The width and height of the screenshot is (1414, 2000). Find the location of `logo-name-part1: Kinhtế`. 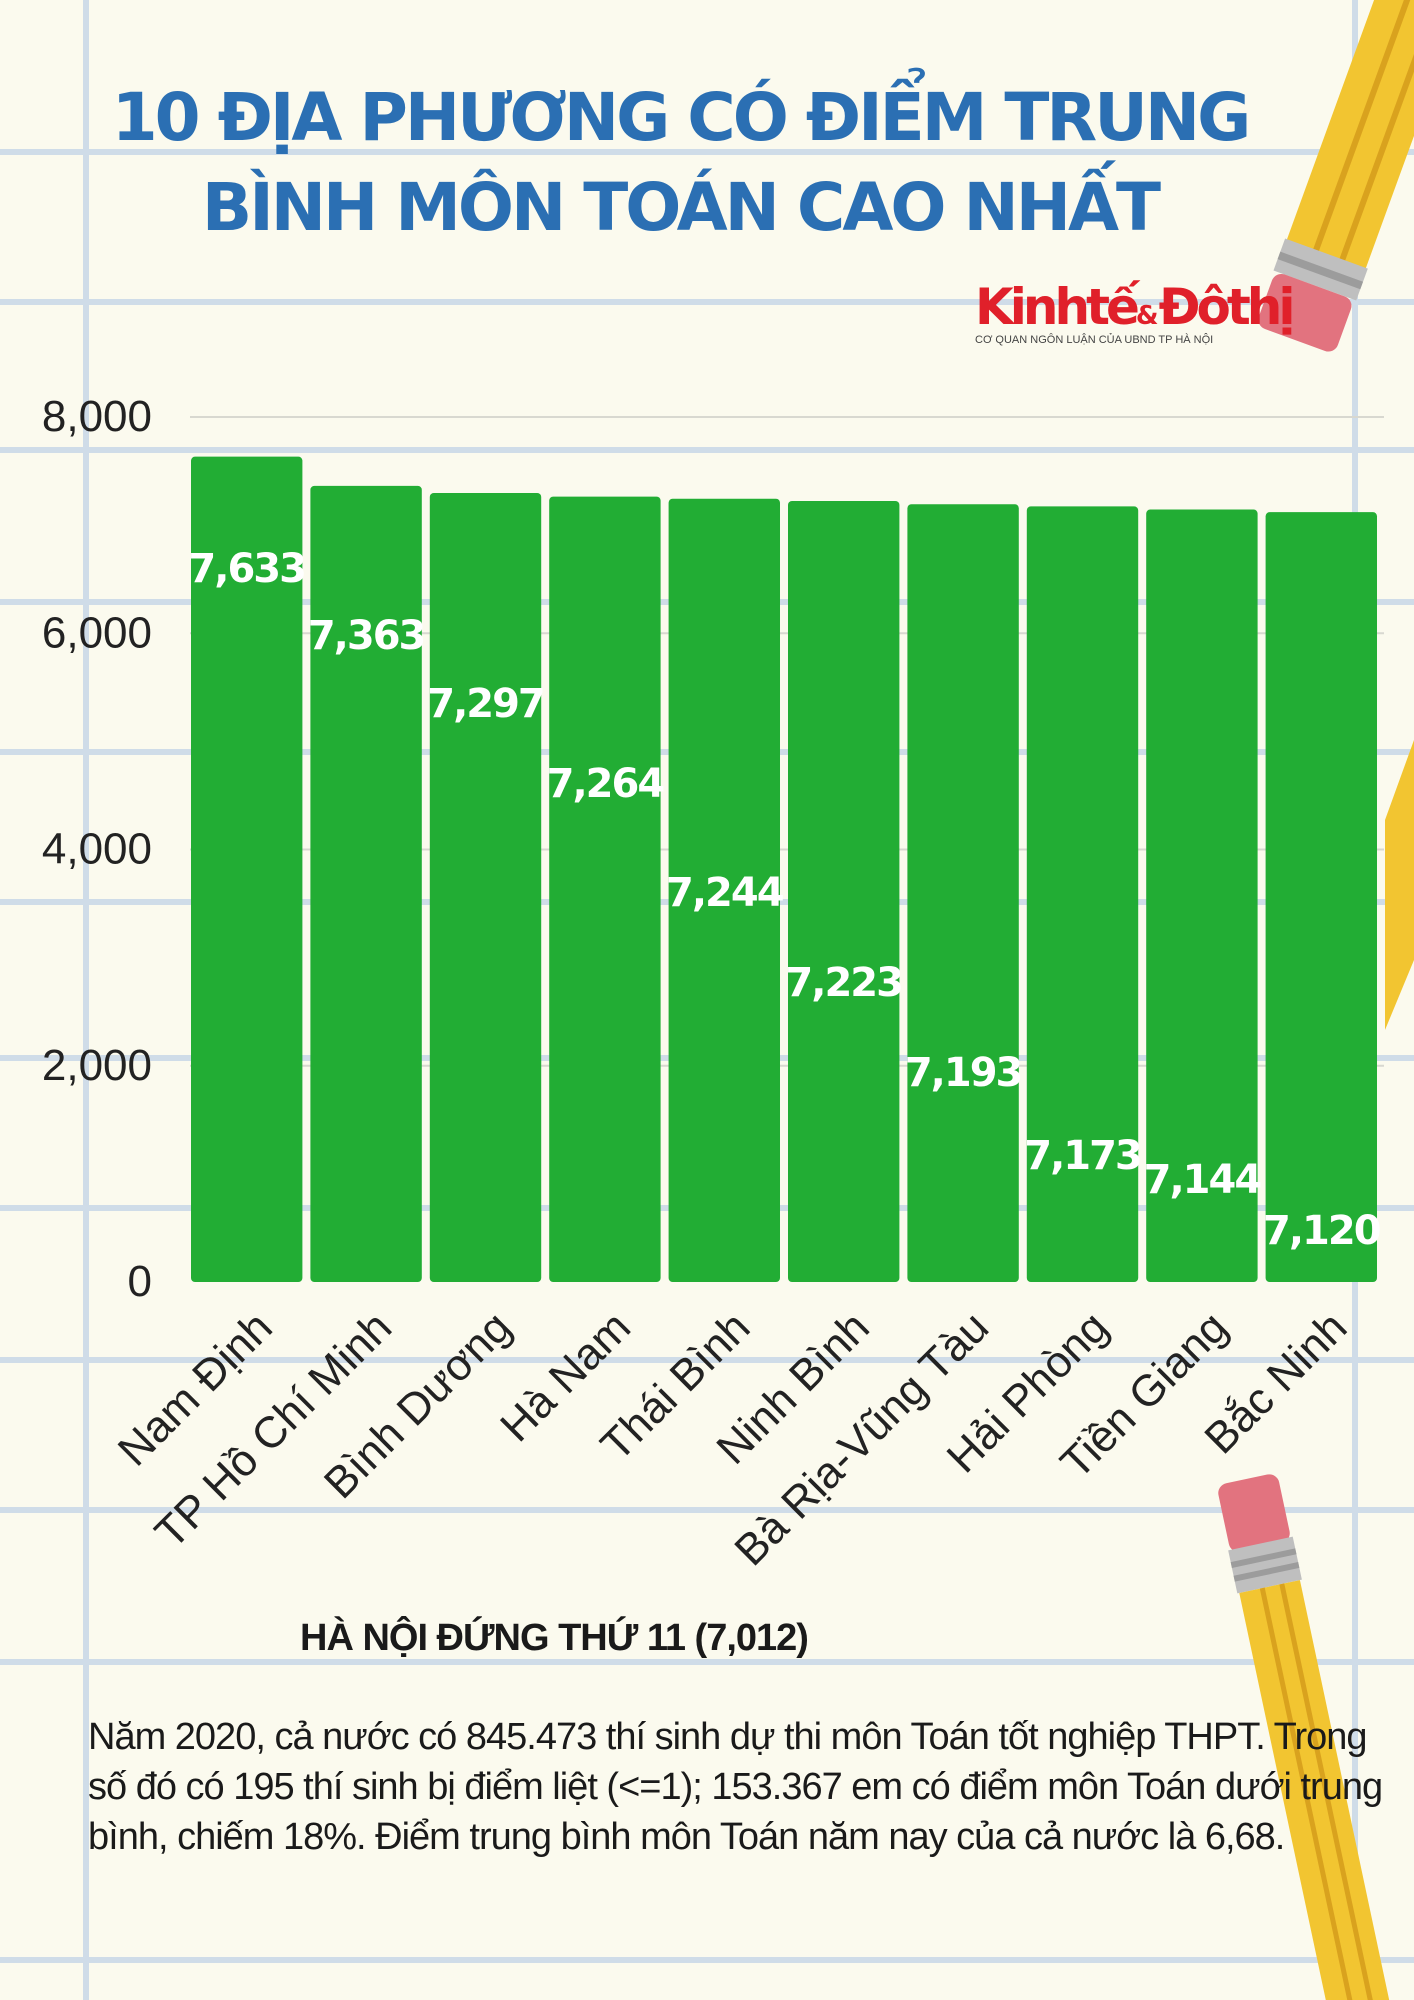

logo-name-part1: Kinhtế is located at coordinates (1057, 307).